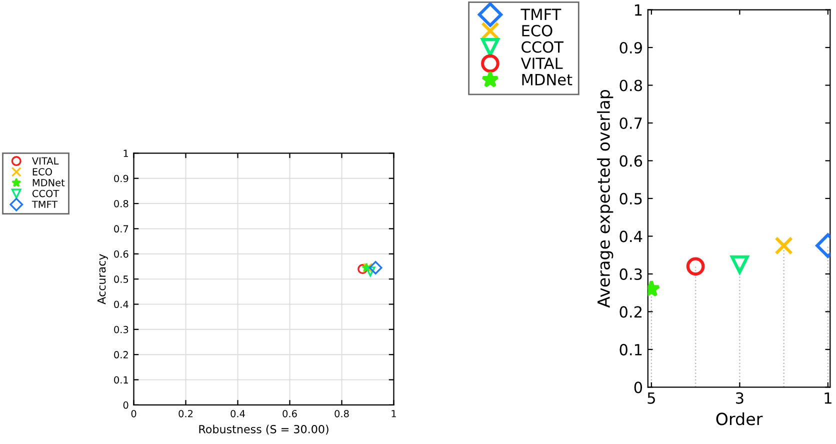 The image size is (836, 444). Describe the element at coordinates (740, 398) in the screenshot. I see `x-tick-label: 3` at that location.